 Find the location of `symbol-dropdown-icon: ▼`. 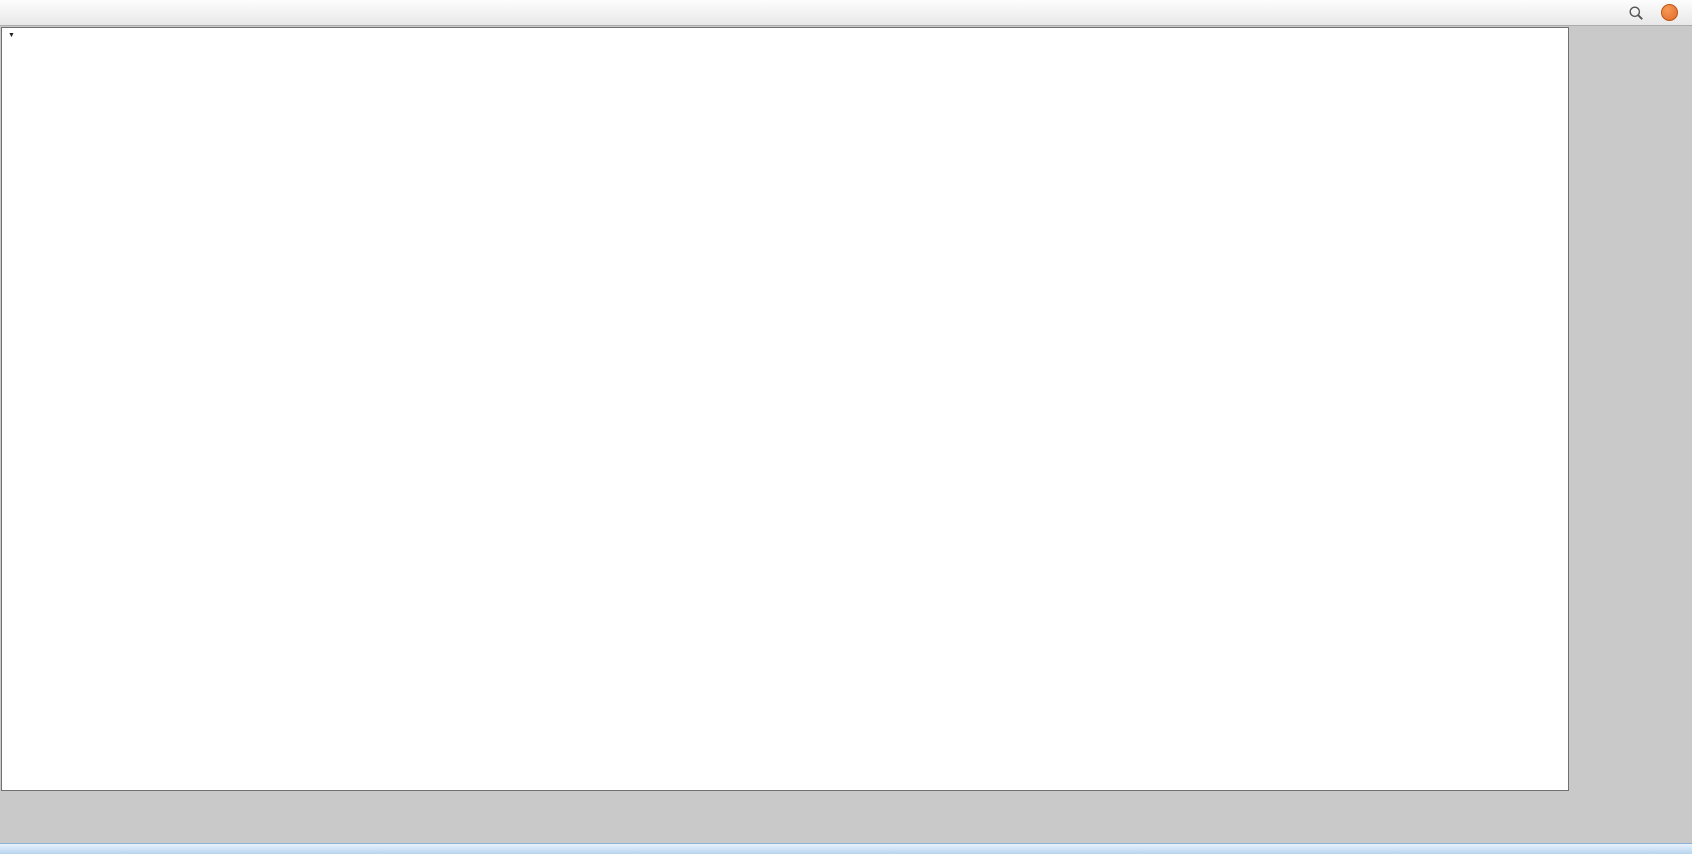

symbol-dropdown-icon: ▼ is located at coordinates (11, 35).